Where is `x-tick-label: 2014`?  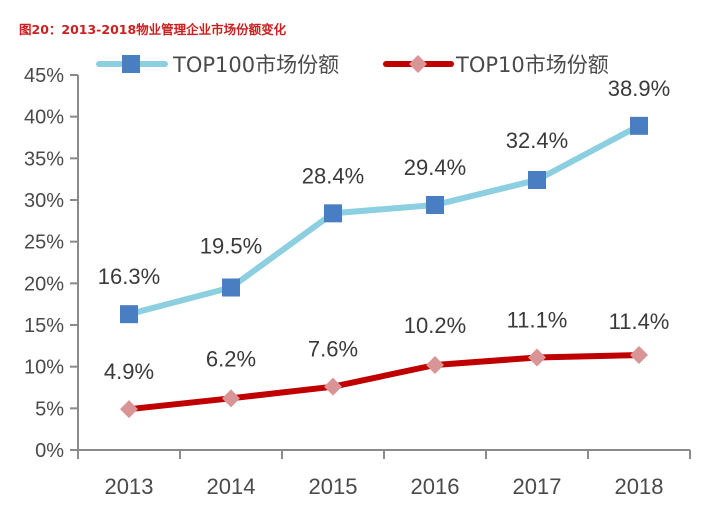 x-tick-label: 2014 is located at coordinates (231, 486).